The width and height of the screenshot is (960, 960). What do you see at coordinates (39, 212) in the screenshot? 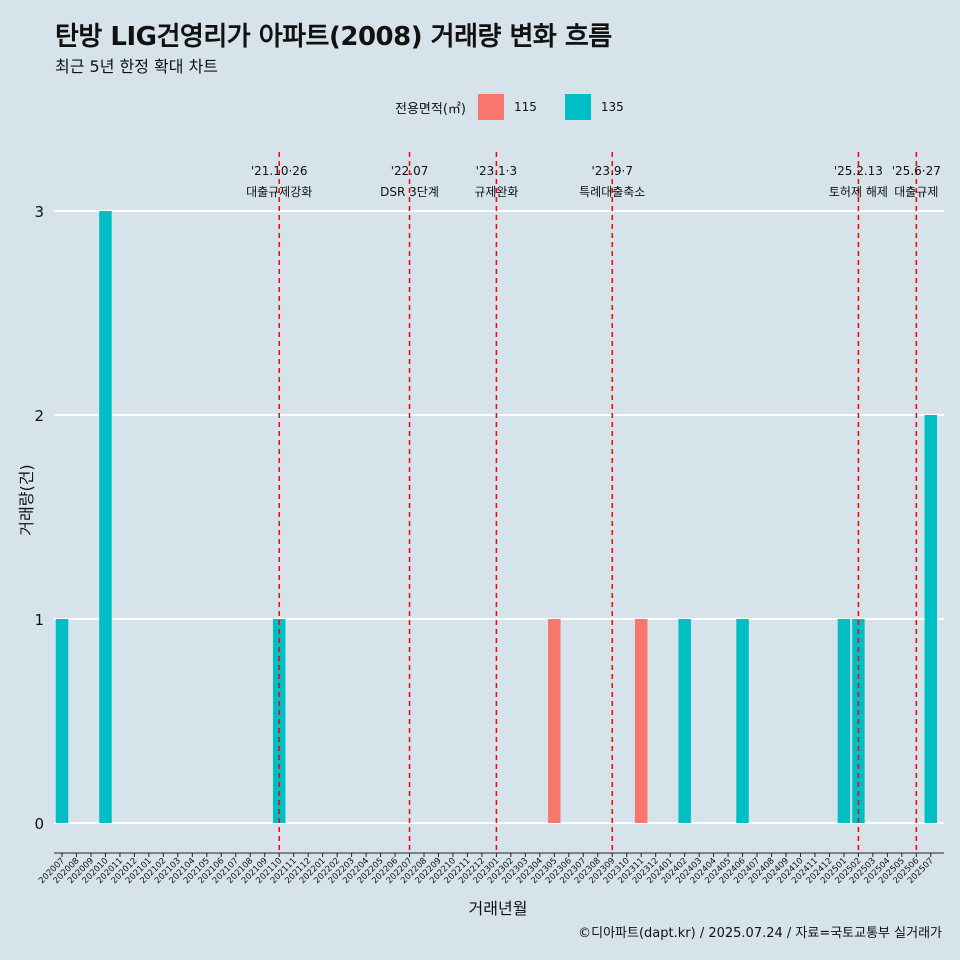
I see `y-tick-label: 3` at bounding box center [39, 212].